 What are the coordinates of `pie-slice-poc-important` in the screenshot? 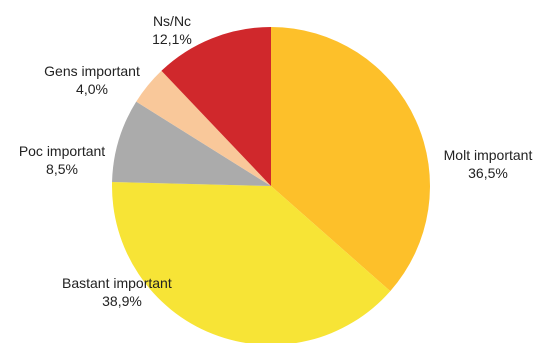 It's located at (191, 143).